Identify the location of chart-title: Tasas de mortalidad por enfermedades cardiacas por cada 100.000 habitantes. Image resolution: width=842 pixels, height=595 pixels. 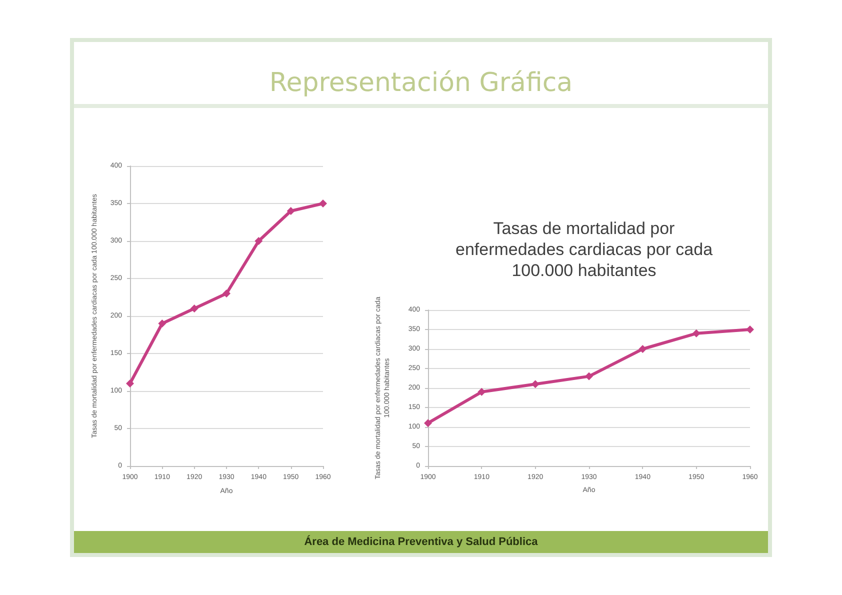
(584, 249).